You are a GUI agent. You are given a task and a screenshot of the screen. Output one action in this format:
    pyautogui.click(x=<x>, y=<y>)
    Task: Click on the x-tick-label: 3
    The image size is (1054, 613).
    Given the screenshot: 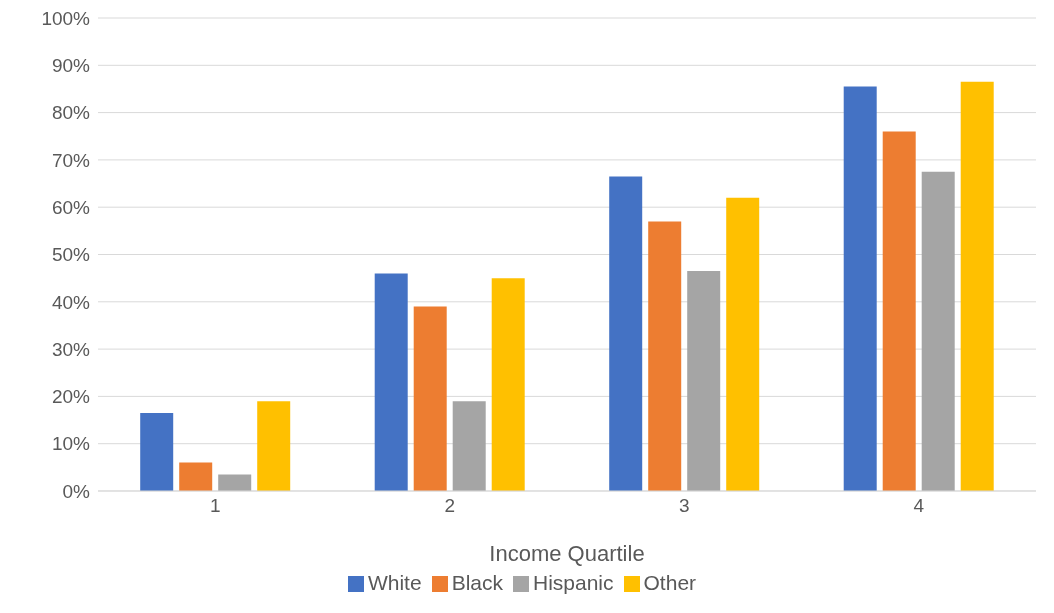 What is the action you would take?
    pyautogui.click(x=684, y=506)
    